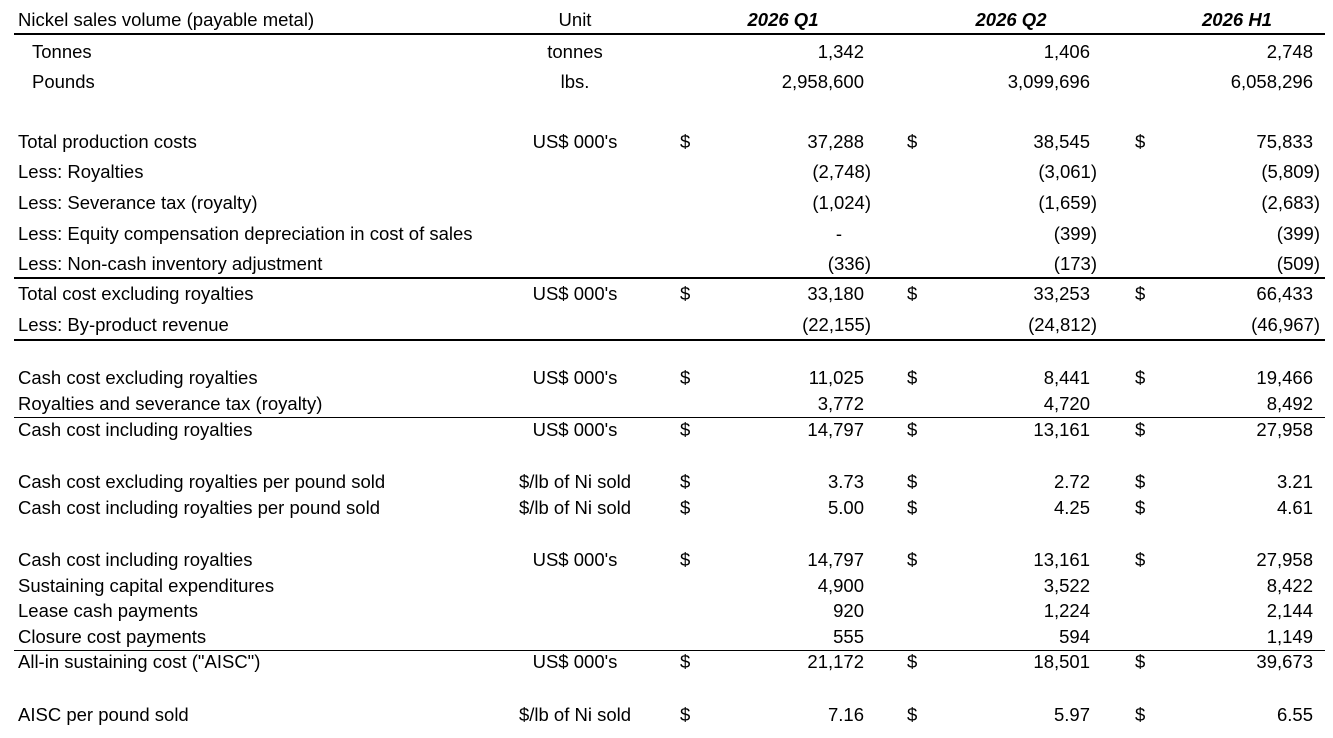 The image size is (1333, 738). Describe the element at coordinates (845, 481) in the screenshot. I see `cell-value: 3.73` at that location.